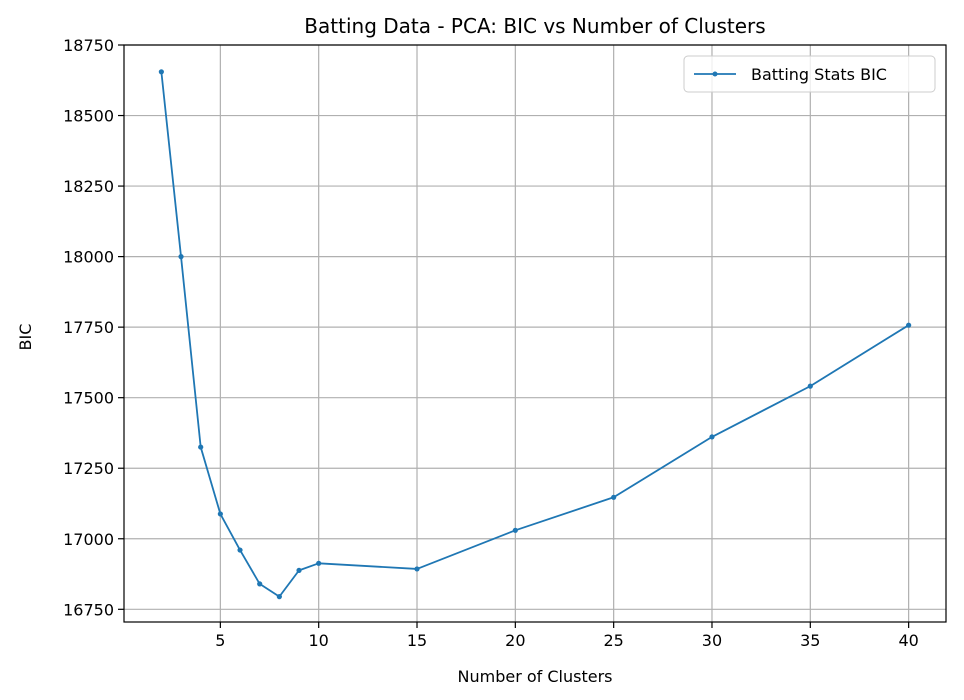 This screenshot has height=700, width=964. What do you see at coordinates (613, 640) in the screenshot?
I see `x-tick-label: 25` at bounding box center [613, 640].